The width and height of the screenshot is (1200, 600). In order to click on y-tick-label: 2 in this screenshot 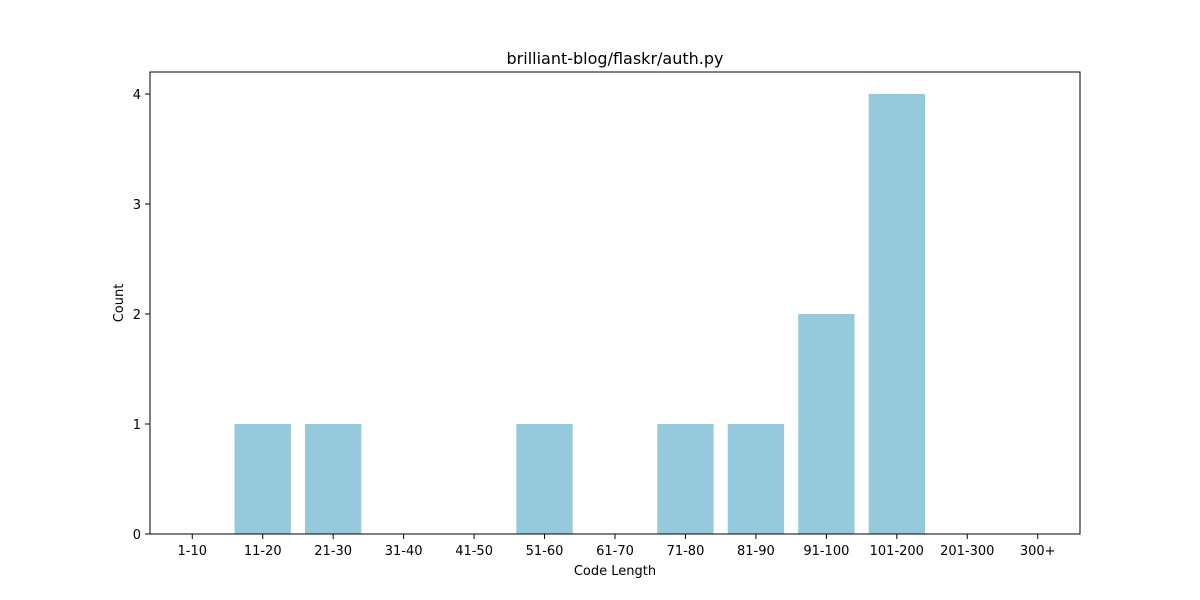, I will do `click(137, 315)`.